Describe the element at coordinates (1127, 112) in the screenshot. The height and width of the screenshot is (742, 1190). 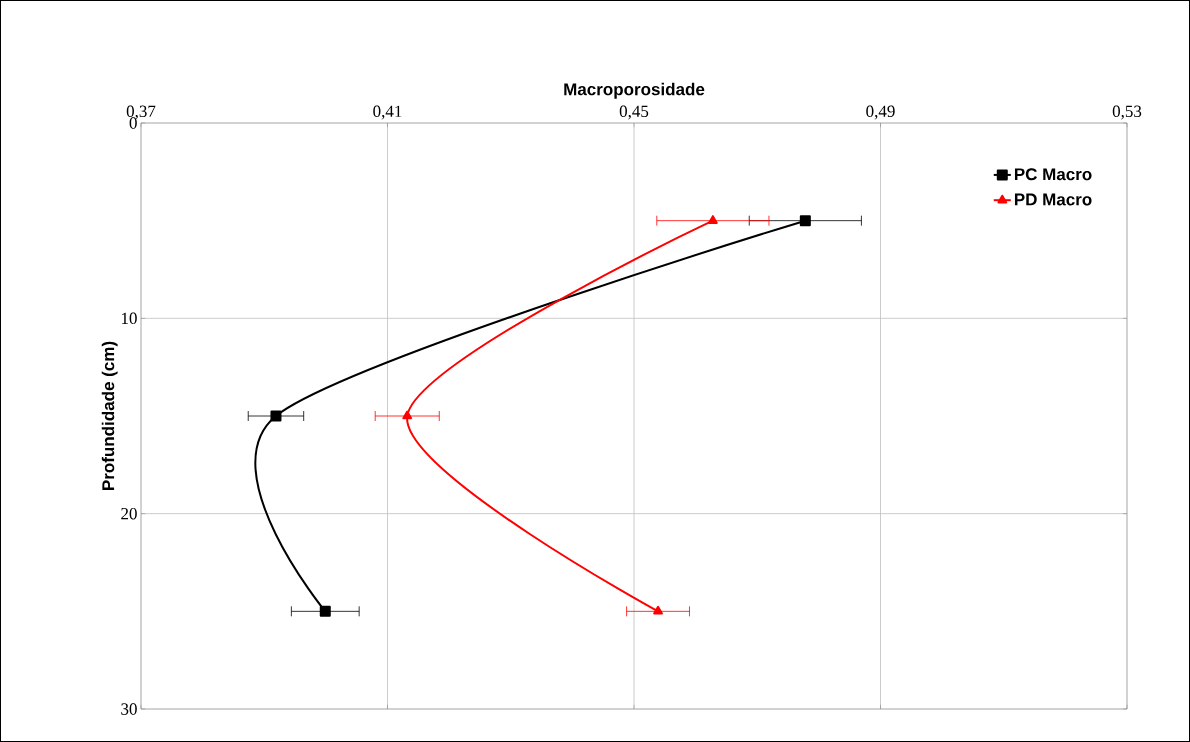
I see `x-tick-label: 0,53` at that location.